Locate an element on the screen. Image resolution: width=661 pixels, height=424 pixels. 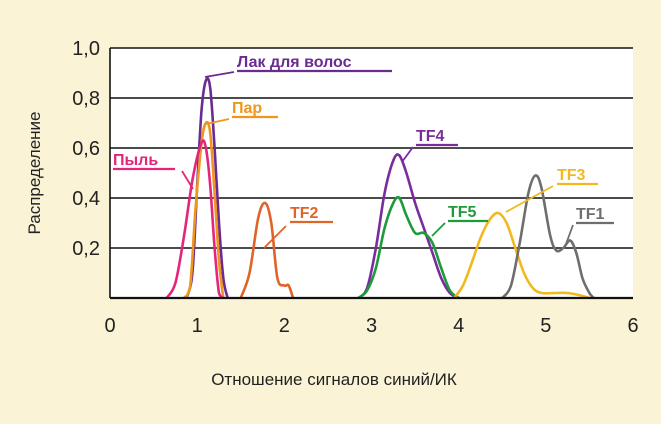
y-tick-label: 1,0 is located at coordinates (86, 49).